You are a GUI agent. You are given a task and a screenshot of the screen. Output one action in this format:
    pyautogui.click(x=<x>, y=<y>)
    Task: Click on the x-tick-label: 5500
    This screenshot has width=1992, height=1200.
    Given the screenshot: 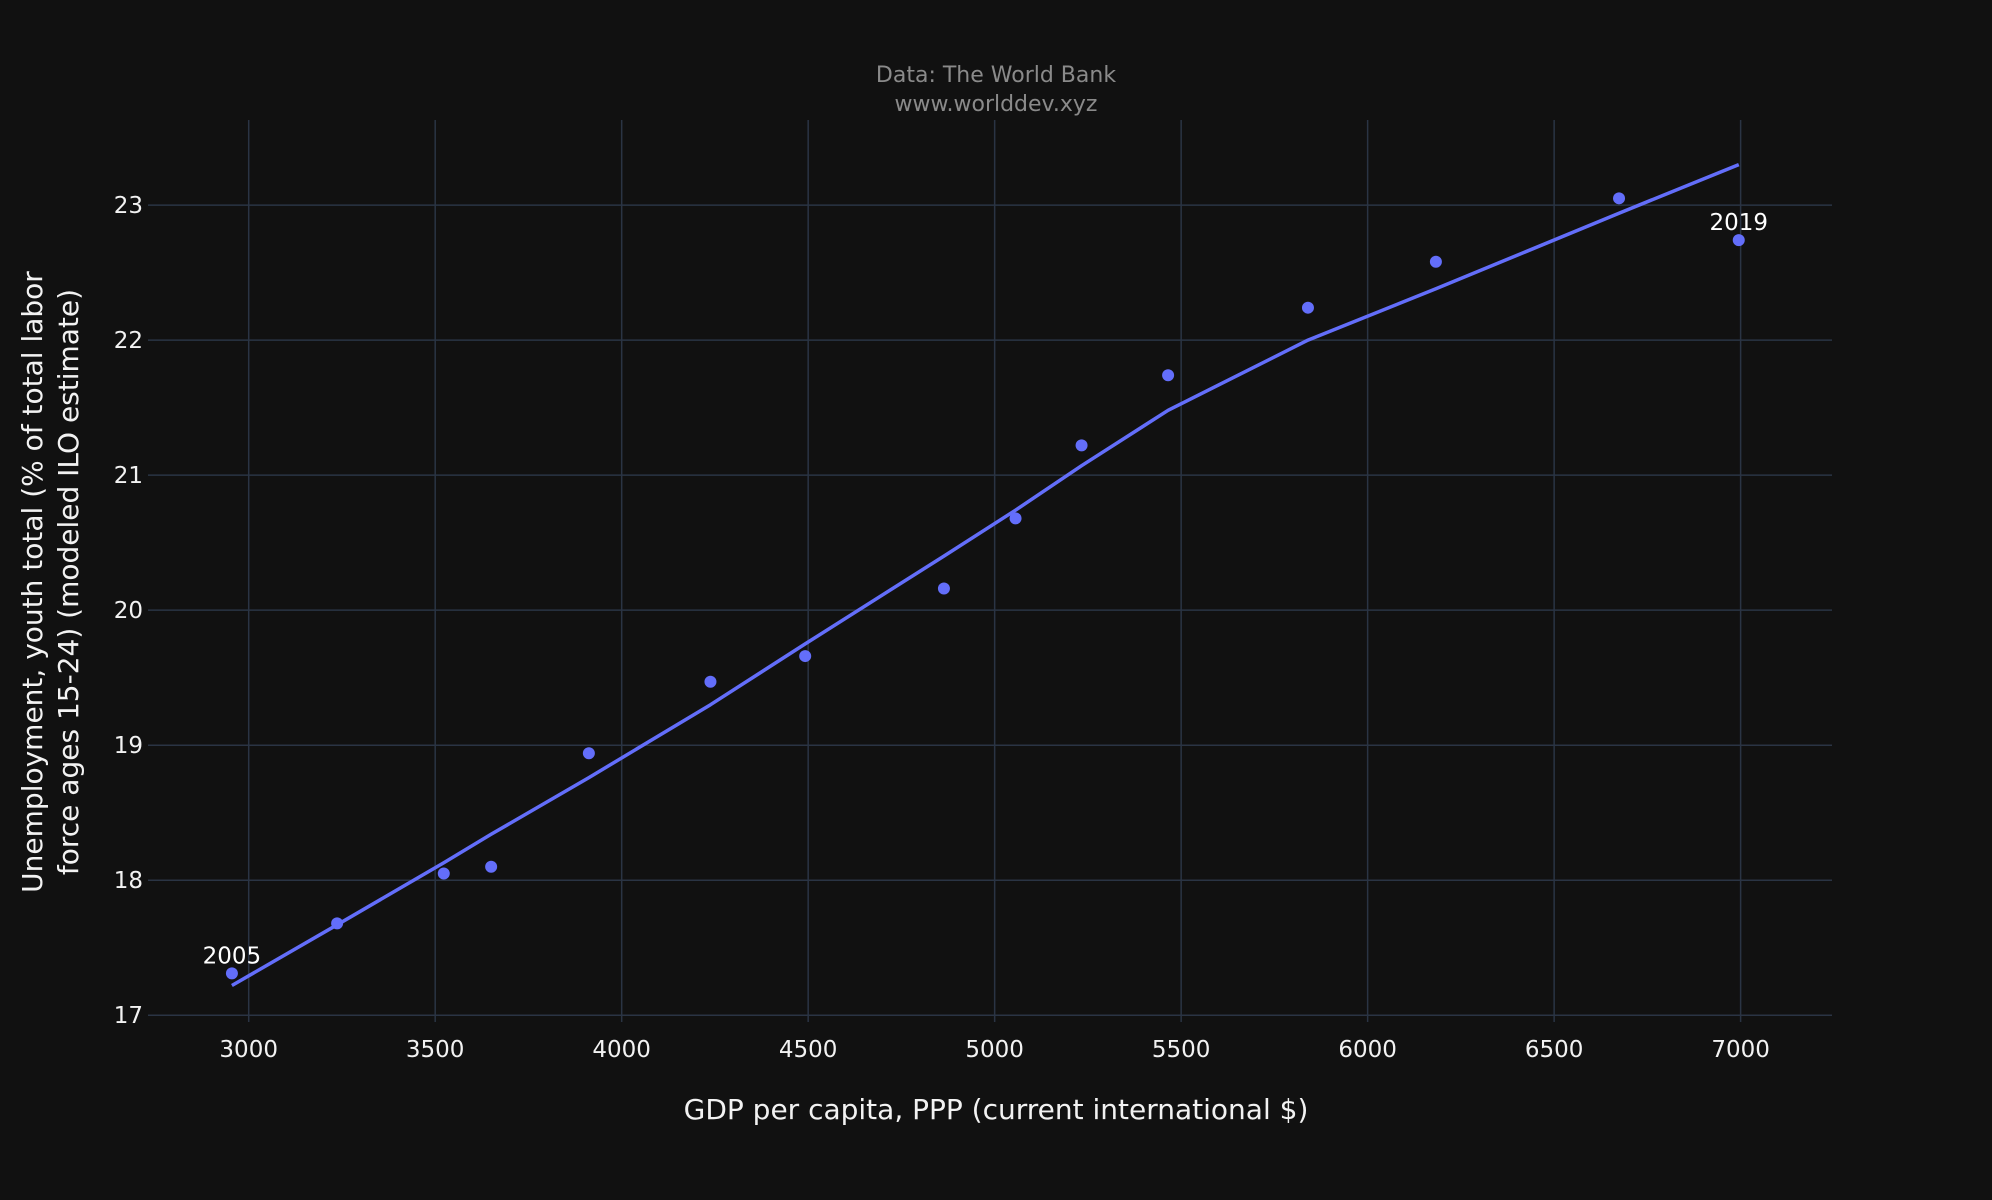 What is the action you would take?
    pyautogui.click(x=1181, y=1050)
    